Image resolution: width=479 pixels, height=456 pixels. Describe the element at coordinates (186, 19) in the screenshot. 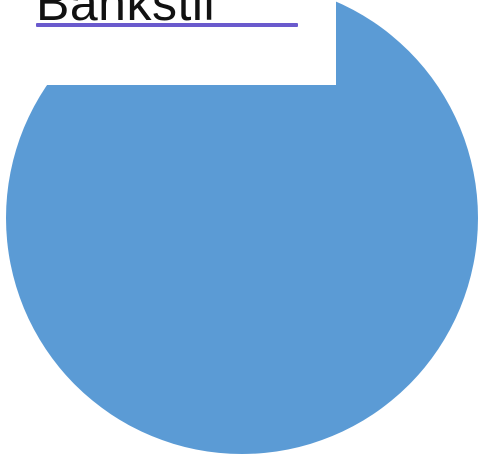

I see `logo-text-wrapper: Bankstil` at that location.